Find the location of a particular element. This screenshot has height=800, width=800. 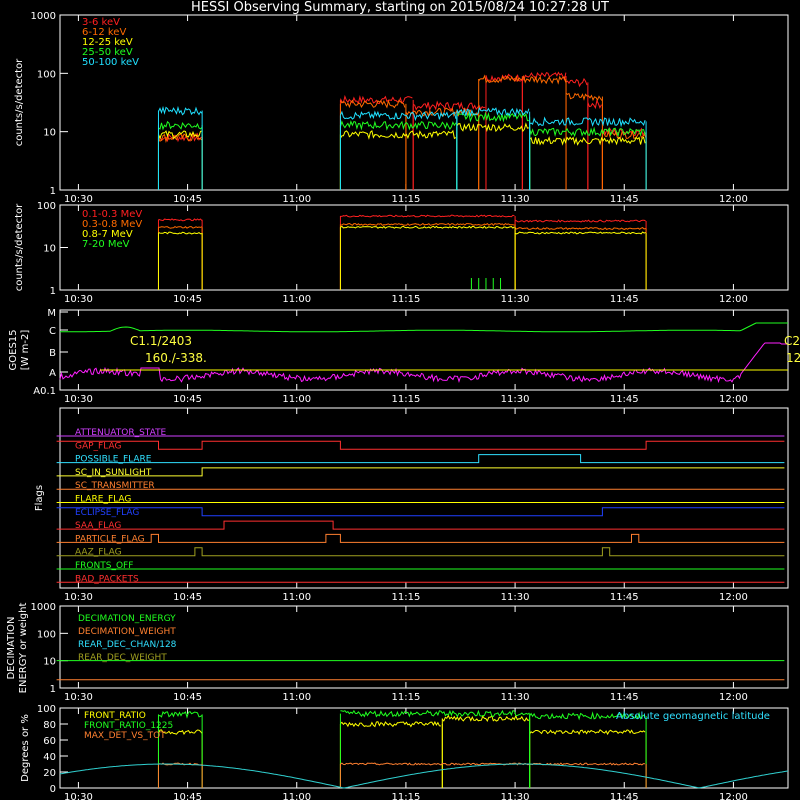

panel4-flag-label: FRONTS_OFF is located at coordinates (104, 566).